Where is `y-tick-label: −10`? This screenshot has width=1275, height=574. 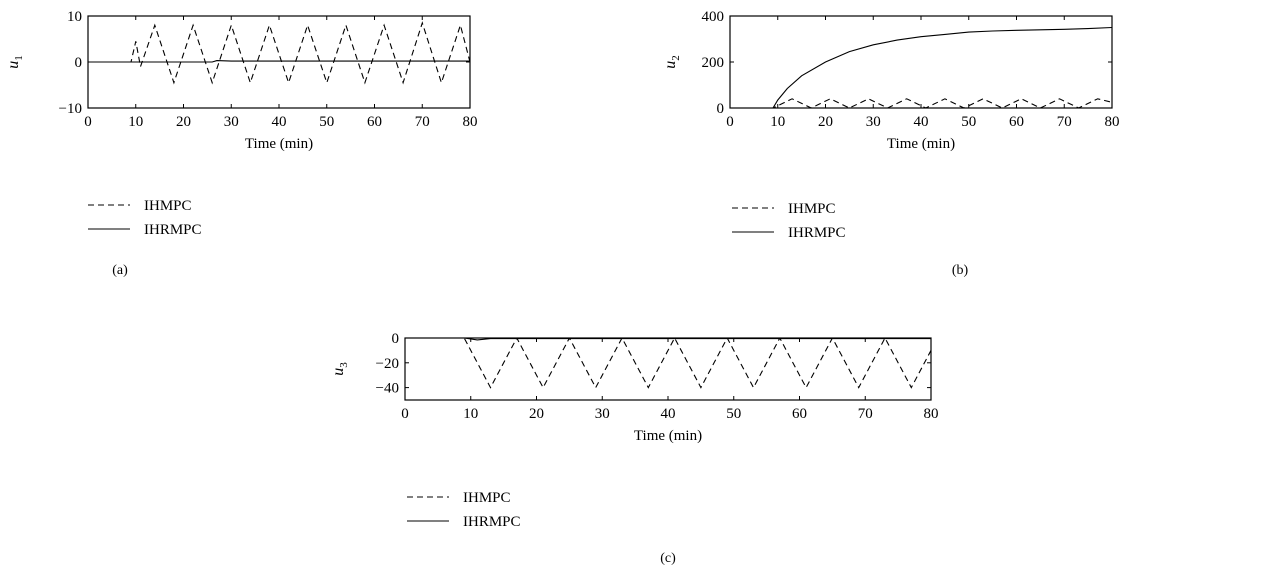 y-tick-label: −10 is located at coordinates (70, 109).